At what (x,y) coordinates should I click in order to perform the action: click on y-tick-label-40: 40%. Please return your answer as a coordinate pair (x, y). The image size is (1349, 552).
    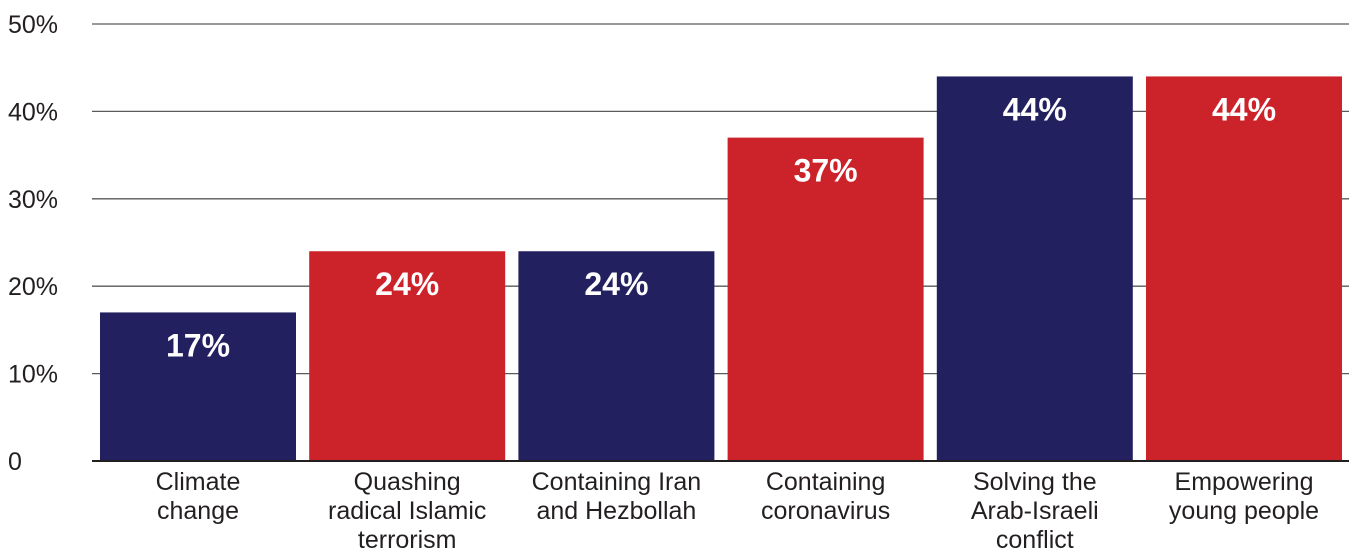
    Looking at the image, I should click on (33, 112).